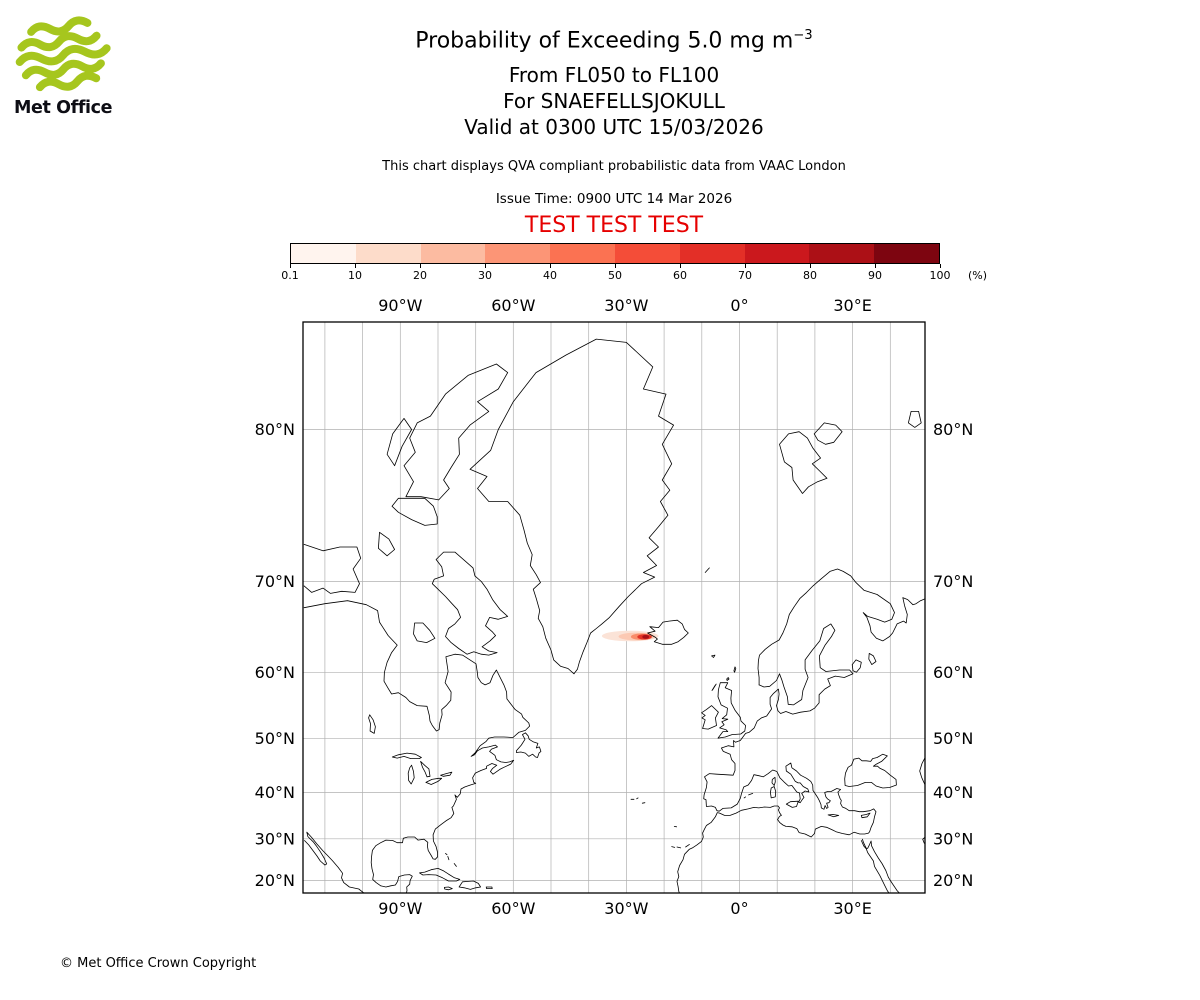  I want to click on coastline-hispaniola, so click(469, 885).